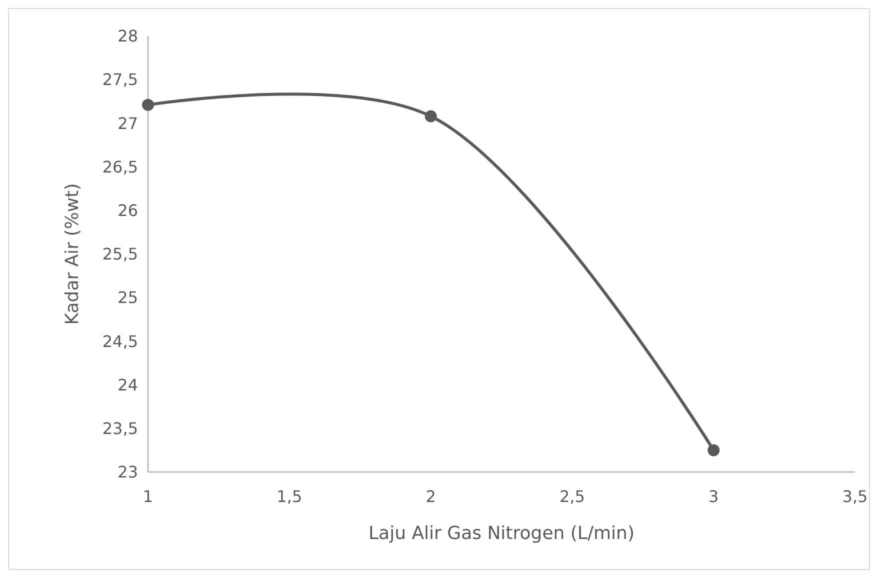 Image resolution: width=878 pixels, height=578 pixels. I want to click on y-tick-label: 23, so click(128, 472).